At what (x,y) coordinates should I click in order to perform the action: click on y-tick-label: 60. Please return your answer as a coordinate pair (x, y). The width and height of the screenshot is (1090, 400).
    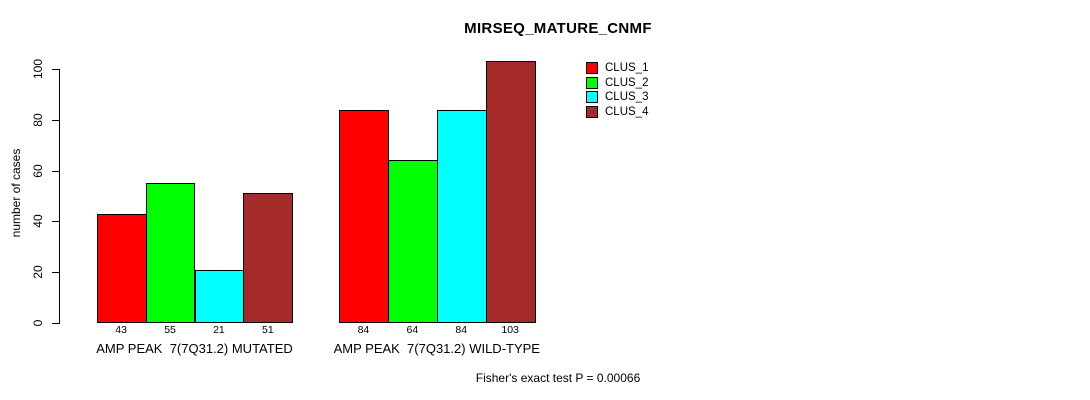
    Looking at the image, I should click on (38, 170).